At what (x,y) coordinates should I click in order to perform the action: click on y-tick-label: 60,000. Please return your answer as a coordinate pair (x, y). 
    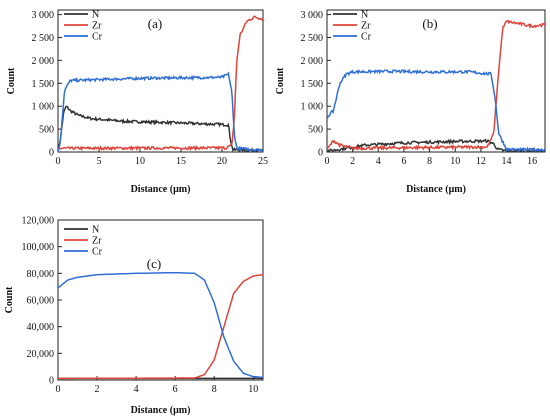
    Looking at the image, I should click on (41, 301).